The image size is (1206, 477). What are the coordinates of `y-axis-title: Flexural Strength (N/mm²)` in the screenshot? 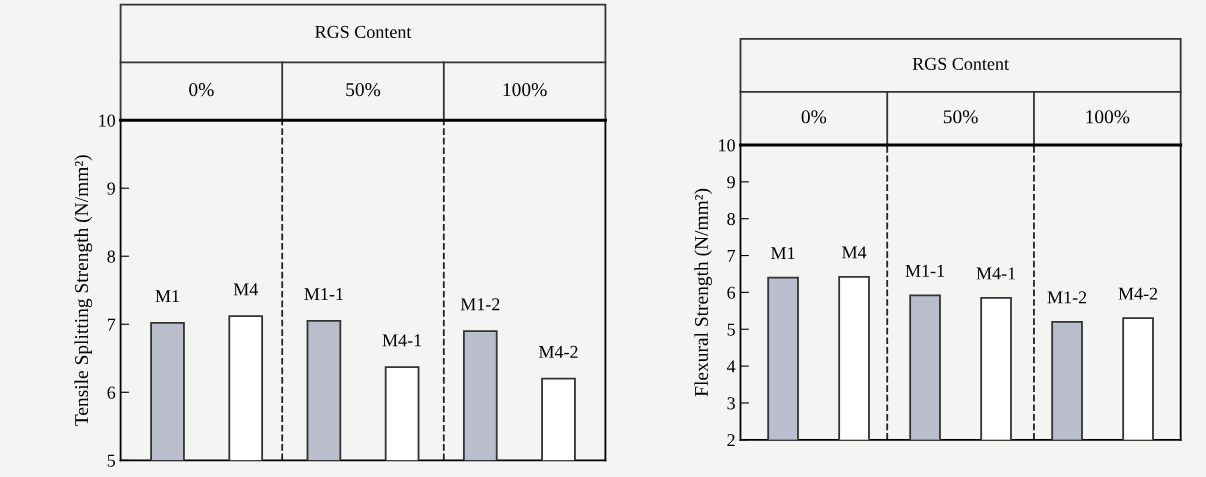 It's located at (703, 292).